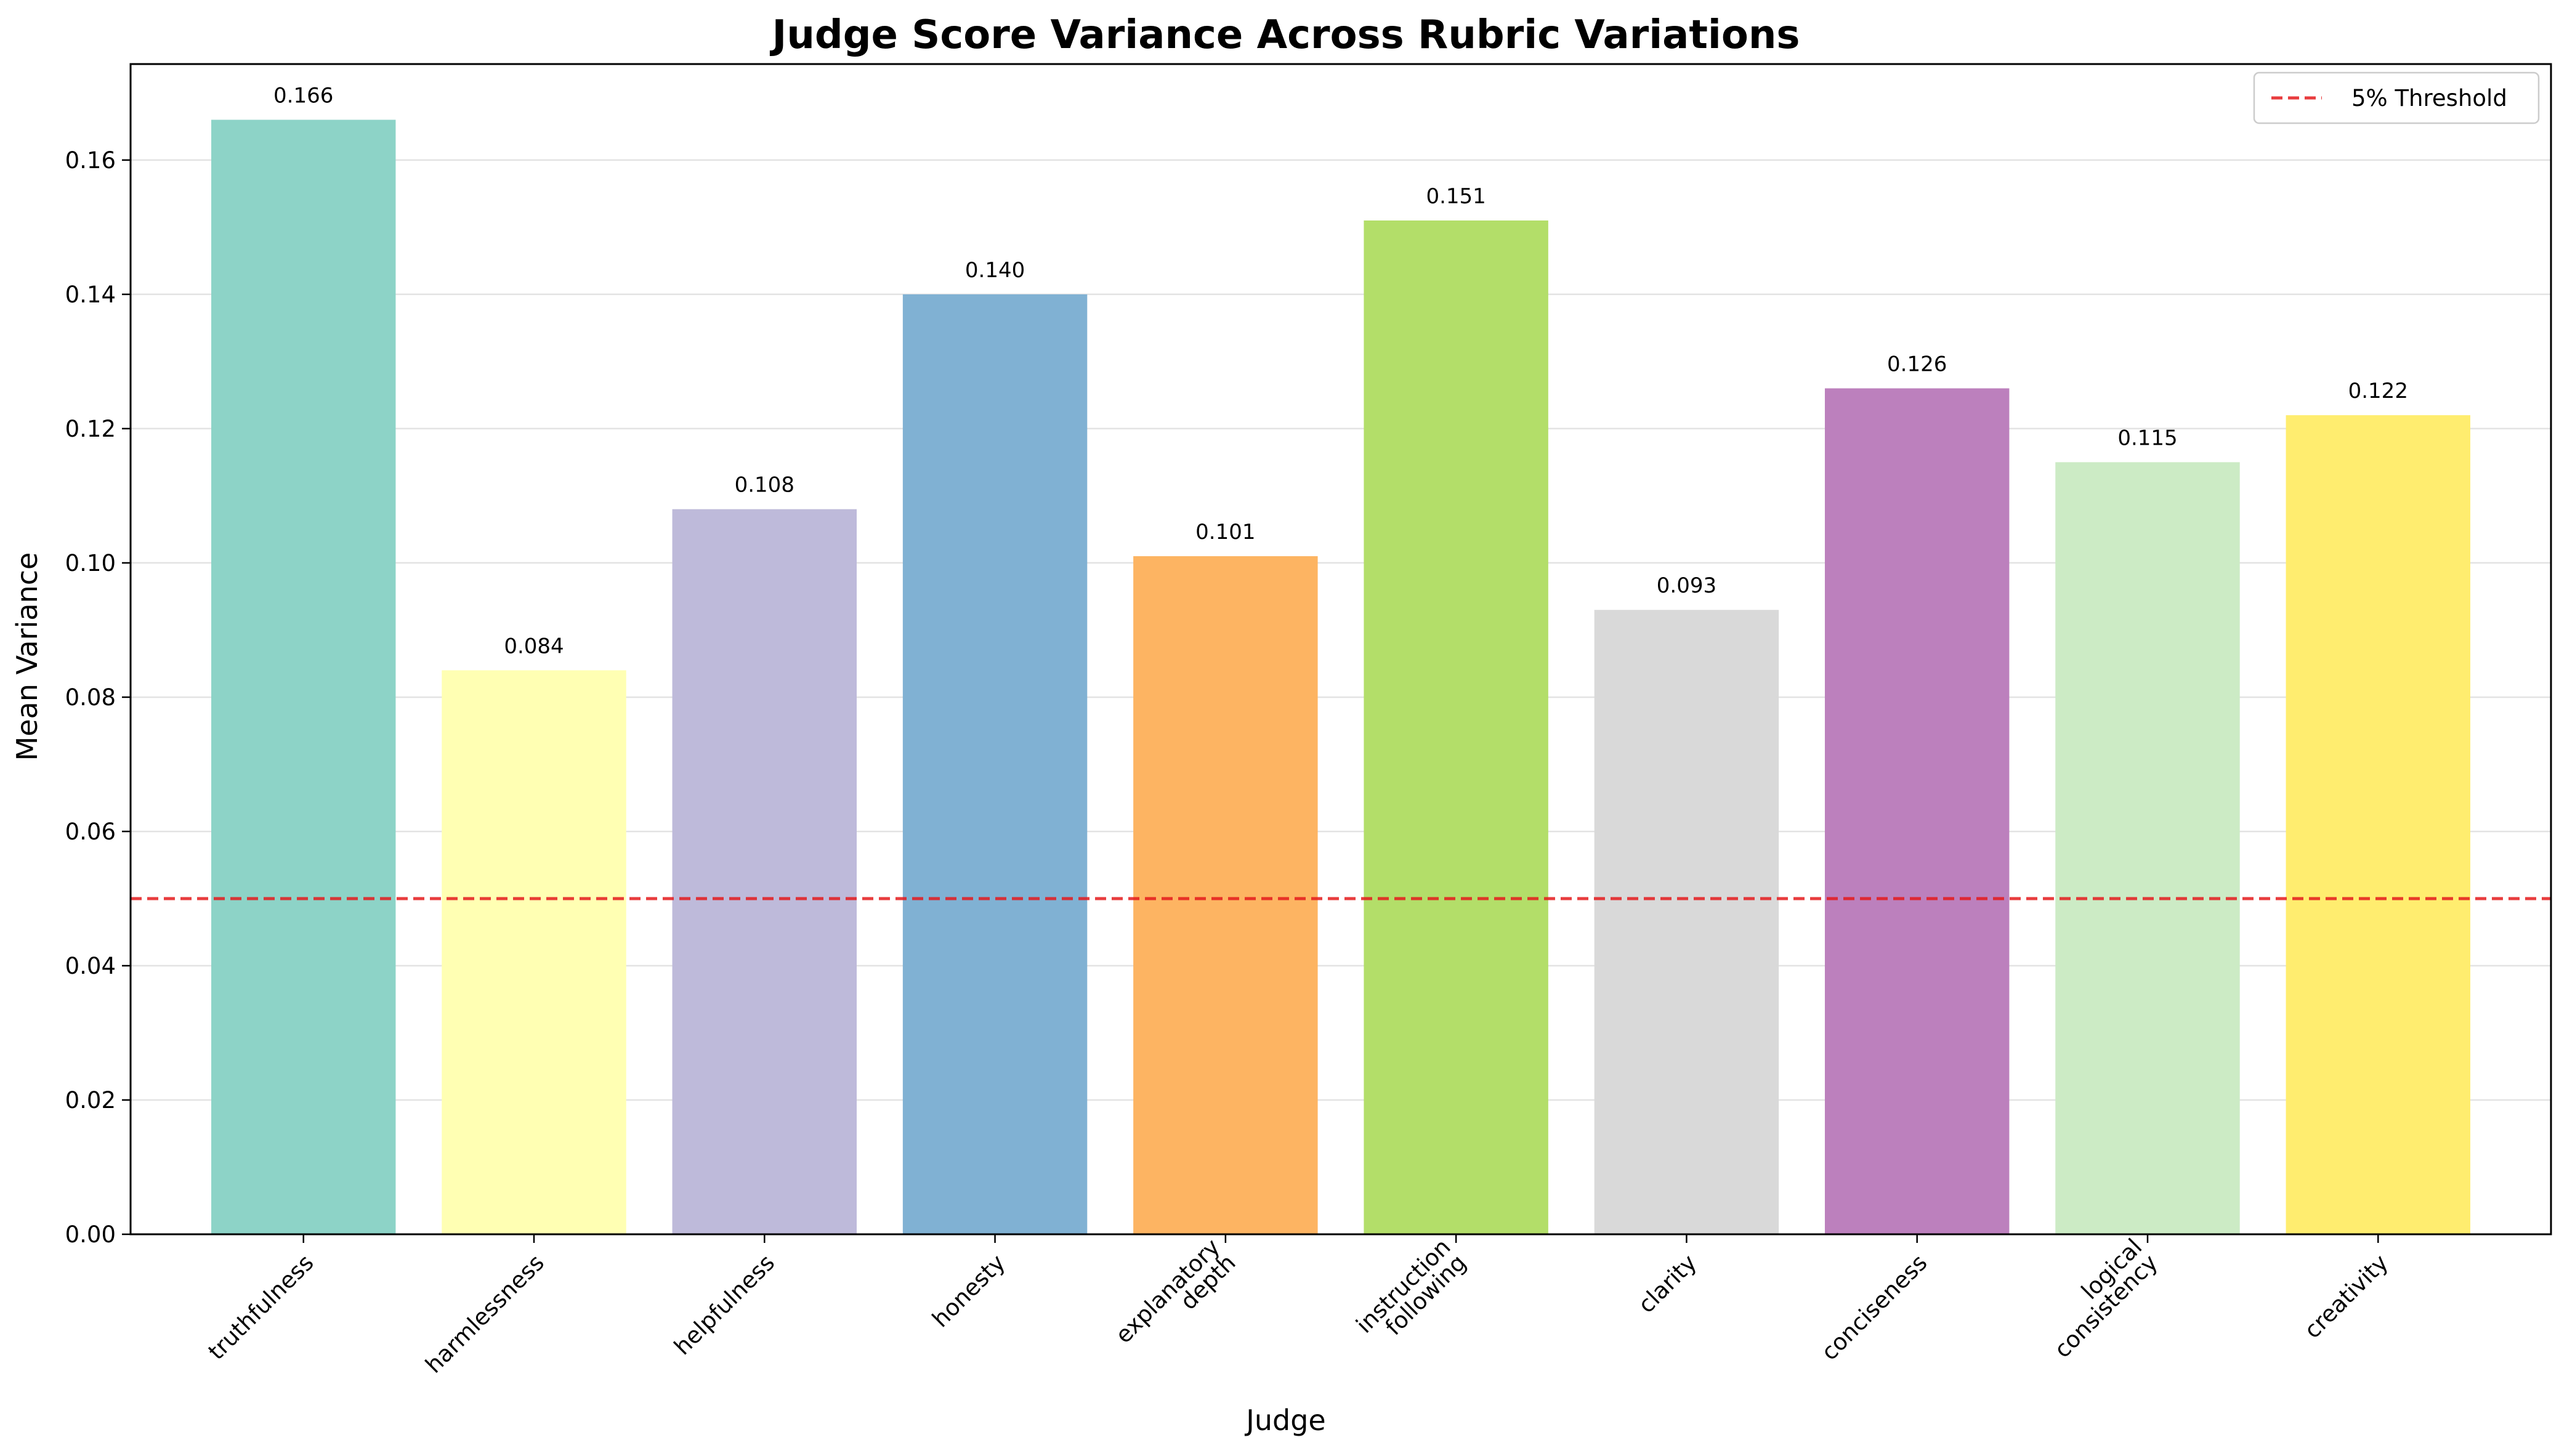  Describe the element at coordinates (91, 1100) in the screenshot. I see `y-tick-label: 0.02` at that location.